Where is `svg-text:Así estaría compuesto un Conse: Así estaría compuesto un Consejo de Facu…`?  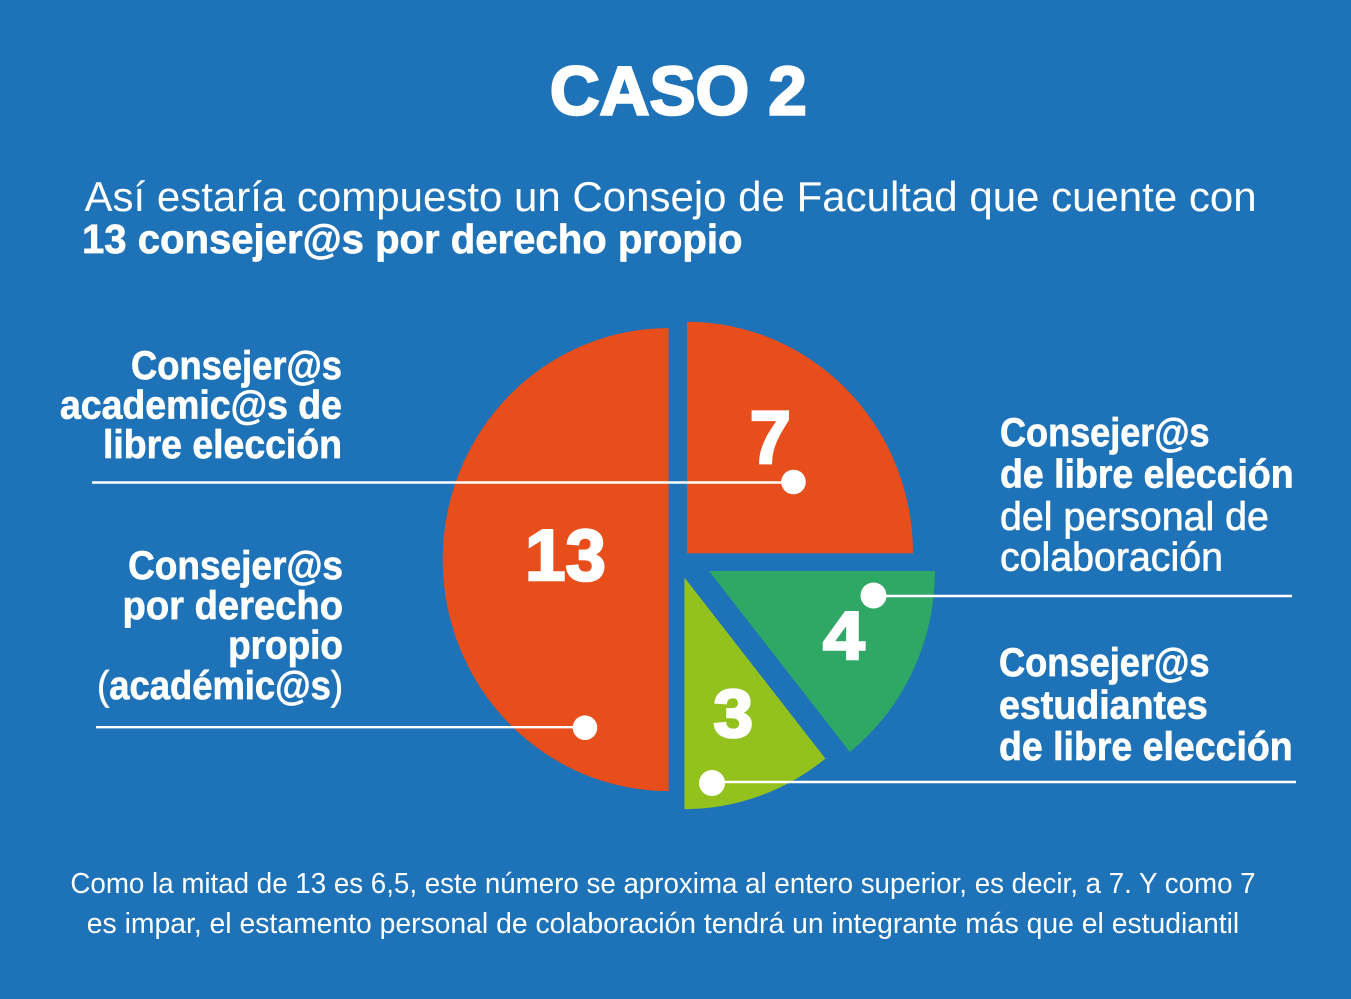
svg-text:Así estaría compuesto un Conse: Así estaría compuesto un Consejo de Facu… is located at coordinates (671, 196).